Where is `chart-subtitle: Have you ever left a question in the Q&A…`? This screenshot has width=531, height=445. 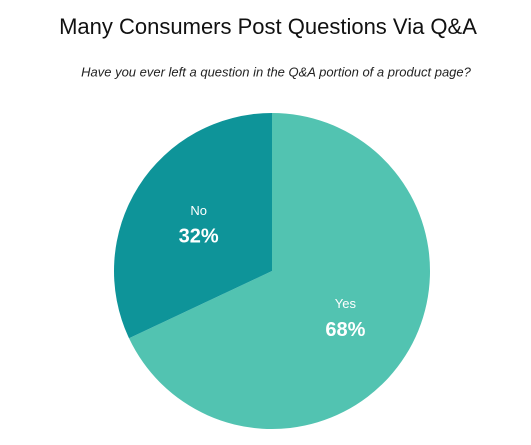 chart-subtitle: Have you ever left a question in the Q&A… is located at coordinates (276, 71).